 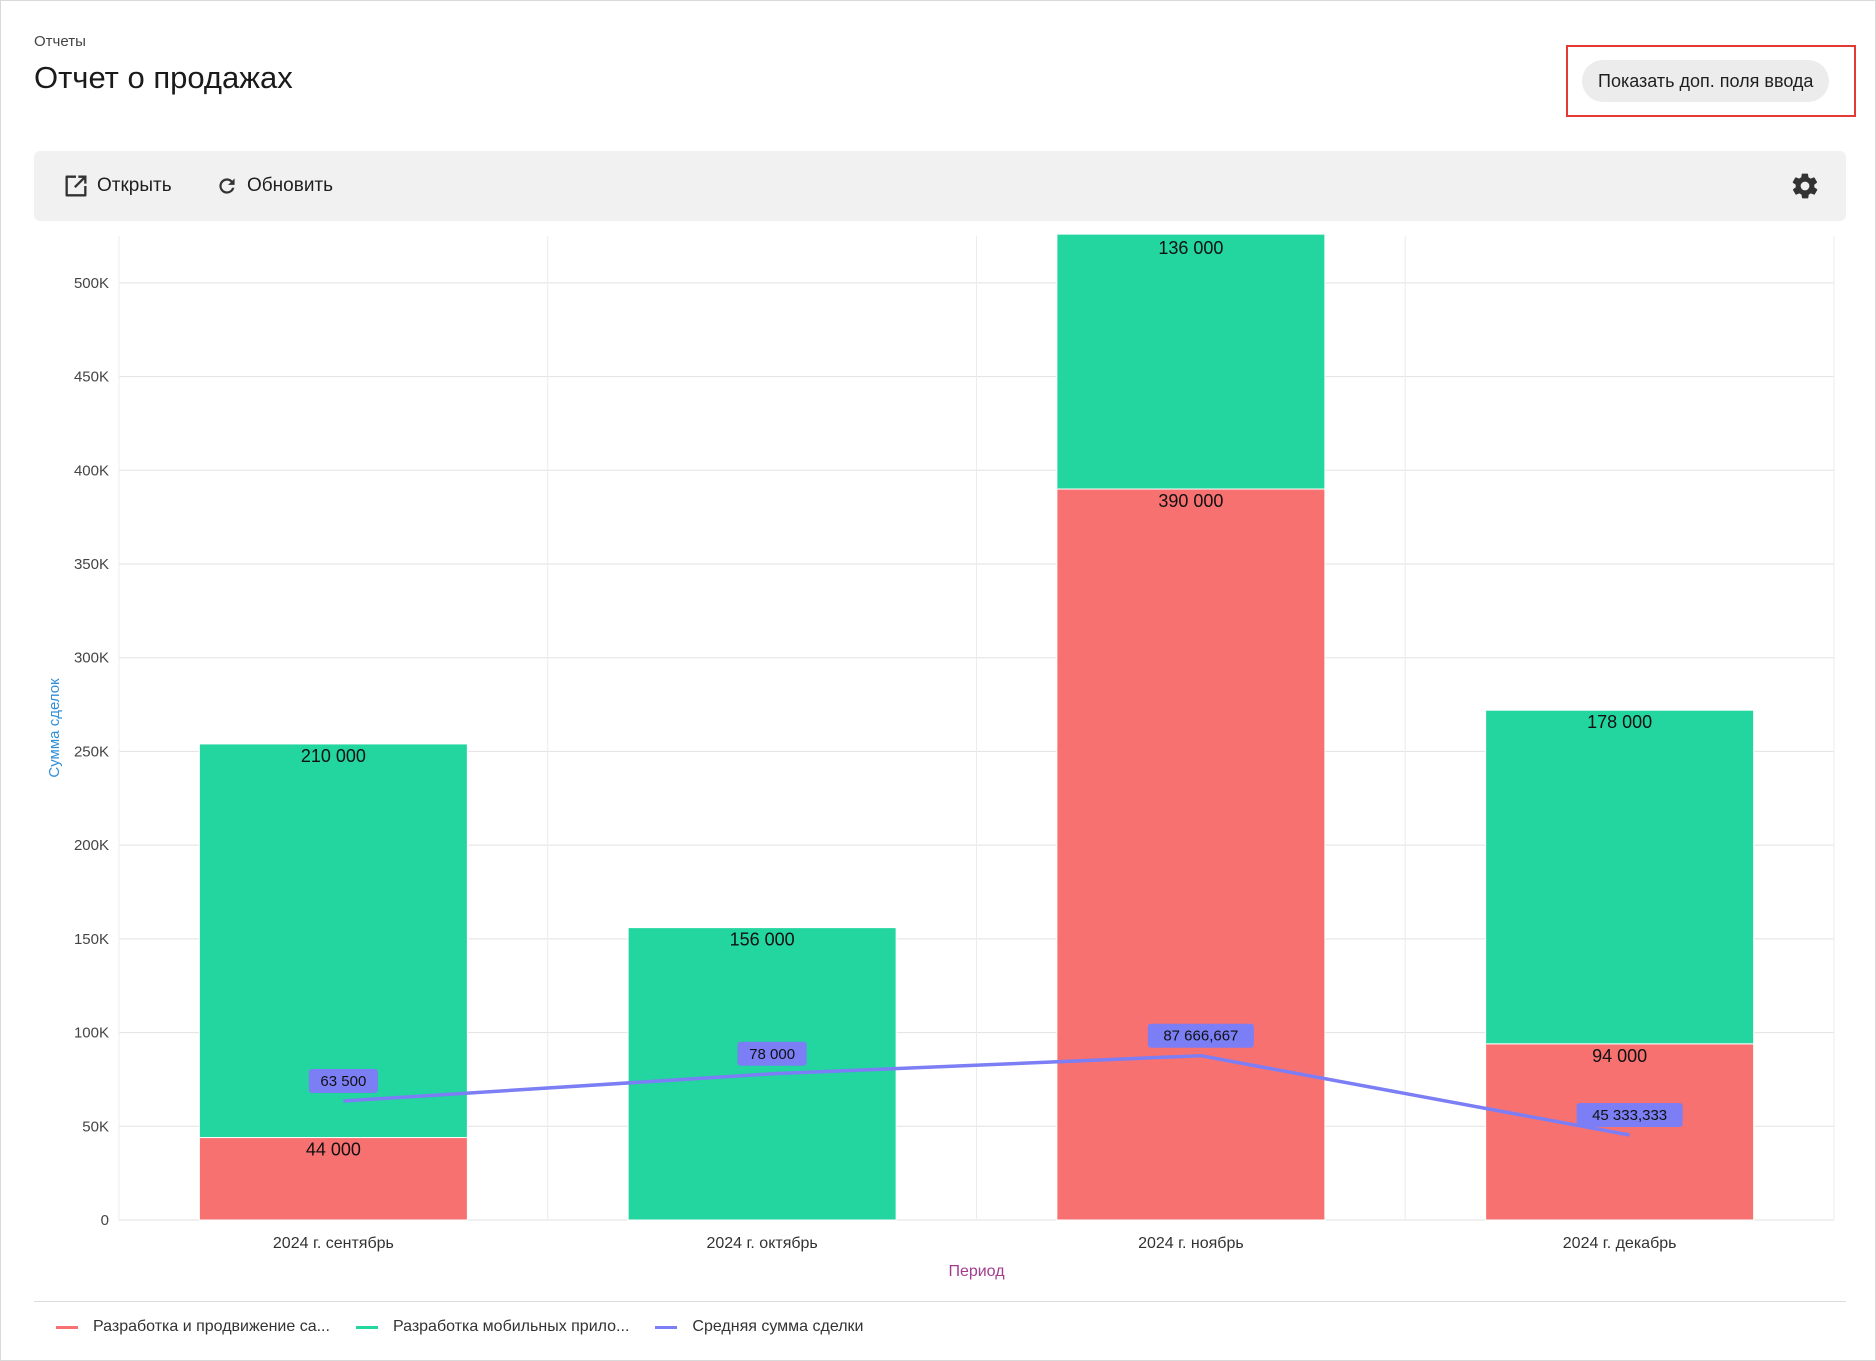 What do you see at coordinates (1190, 501) in the screenshot?
I see `bar-value-label: 390 000` at bounding box center [1190, 501].